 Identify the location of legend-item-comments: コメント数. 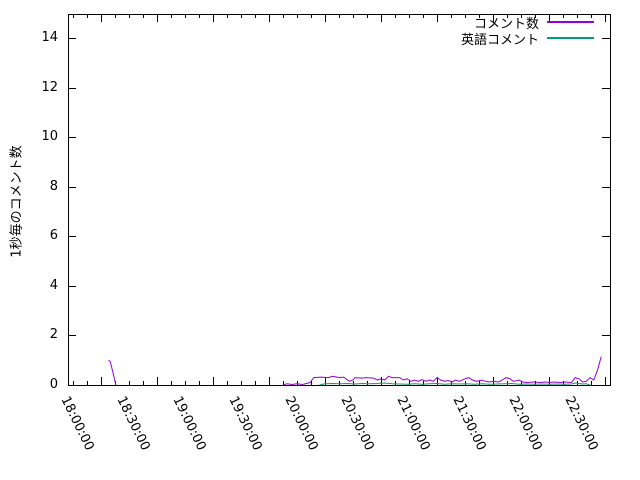
(527, 23).